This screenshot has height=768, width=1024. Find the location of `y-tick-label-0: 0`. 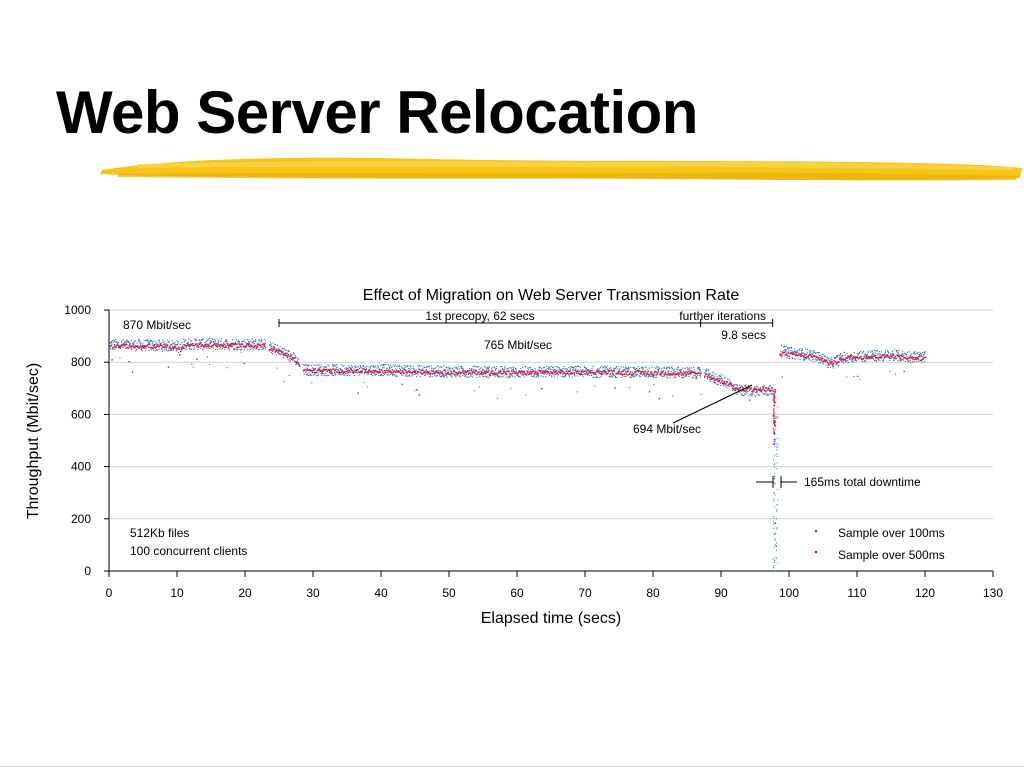

y-tick-label-0: 0 is located at coordinates (87, 571).